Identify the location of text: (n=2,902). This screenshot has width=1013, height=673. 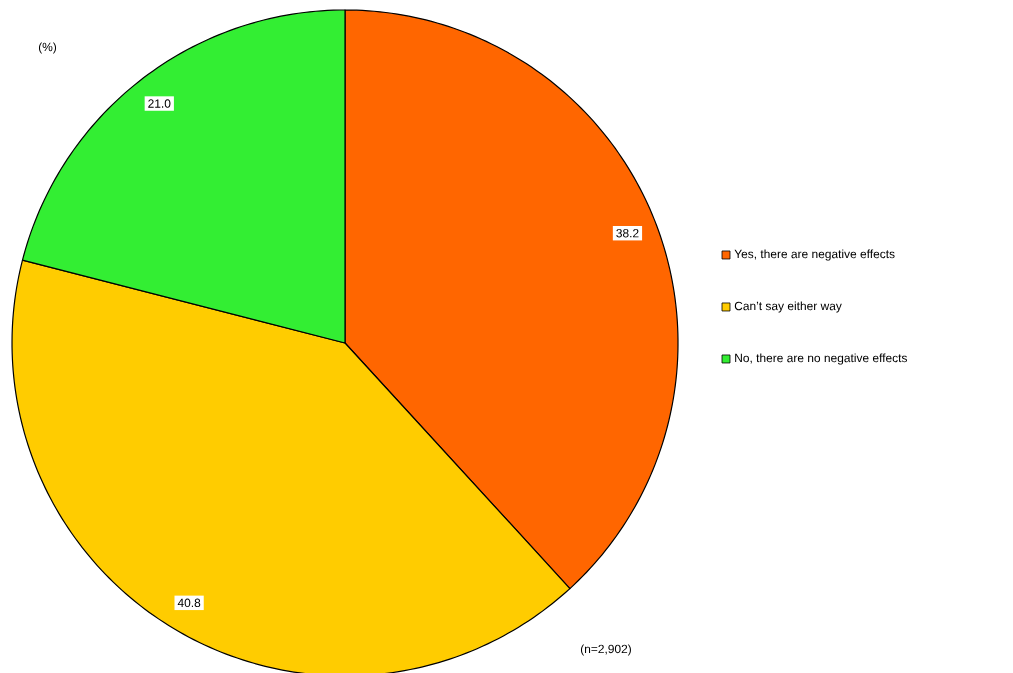
(605, 650).